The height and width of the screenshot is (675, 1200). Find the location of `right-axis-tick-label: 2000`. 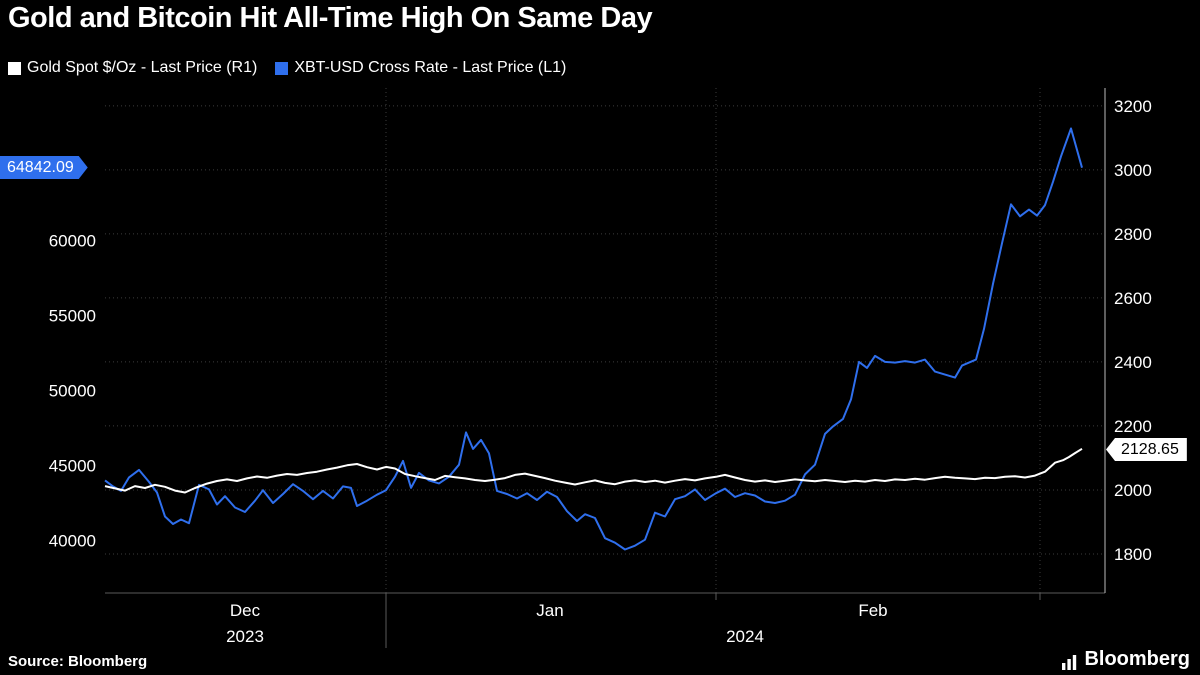

right-axis-tick-label: 2000 is located at coordinates (1133, 490).